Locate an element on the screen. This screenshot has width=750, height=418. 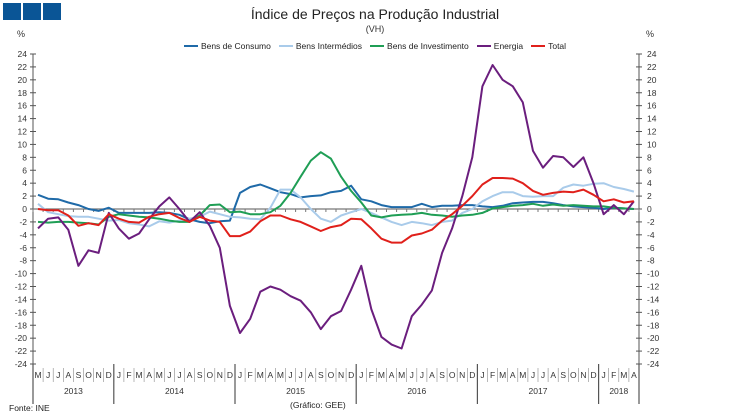
x-year-label: 2018 is located at coordinates (618, 391).